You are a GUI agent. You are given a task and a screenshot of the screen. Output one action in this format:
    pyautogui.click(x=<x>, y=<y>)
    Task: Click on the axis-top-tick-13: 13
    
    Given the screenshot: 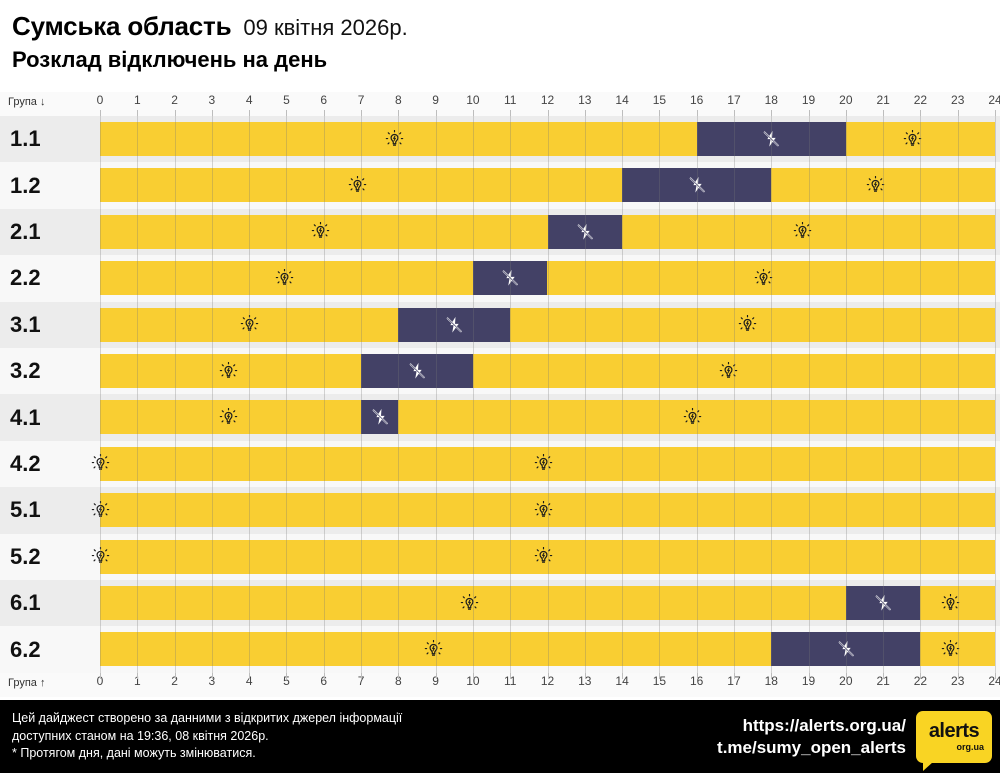 What is the action you would take?
    pyautogui.click(x=585, y=100)
    